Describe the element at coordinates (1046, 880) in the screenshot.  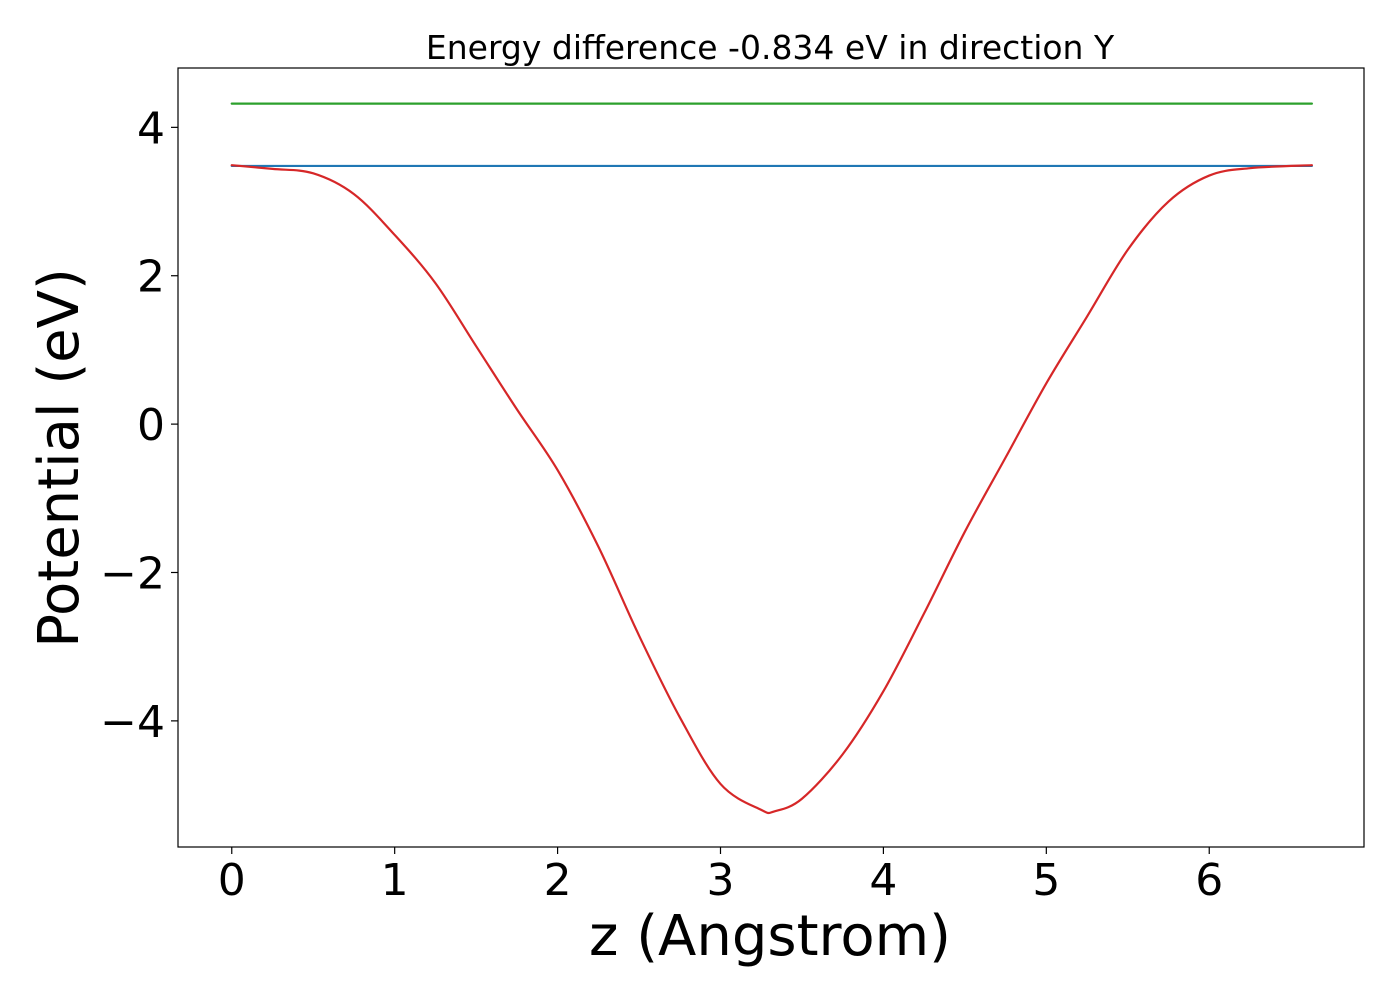
I see `x-tick-label: 5` at that location.